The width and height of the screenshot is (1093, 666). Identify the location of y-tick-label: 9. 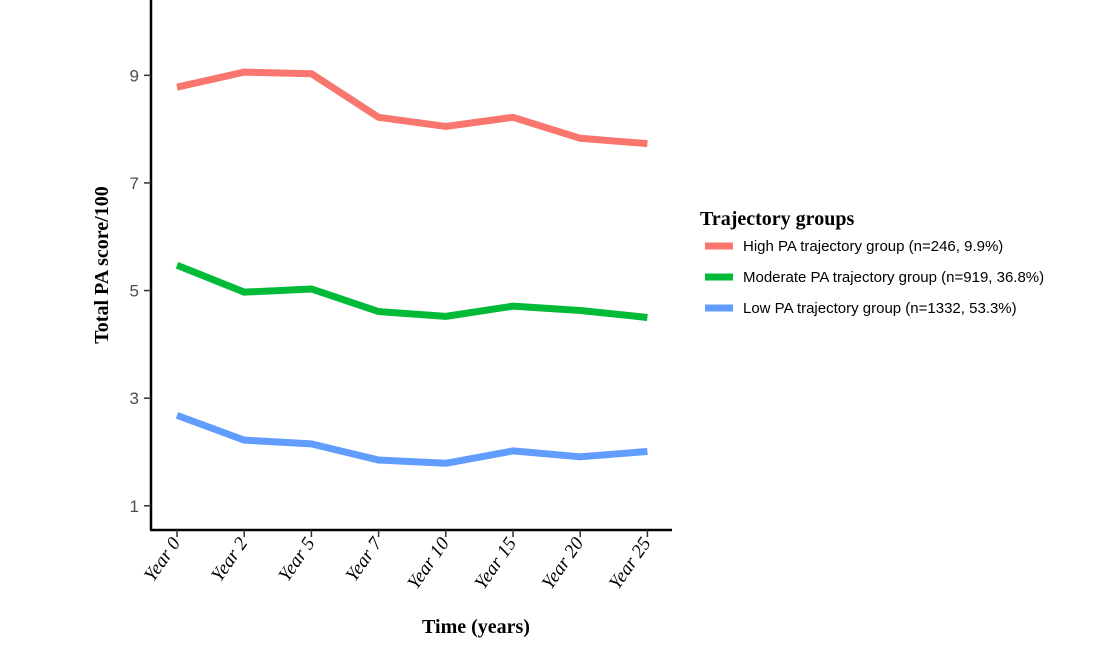
(134, 75).